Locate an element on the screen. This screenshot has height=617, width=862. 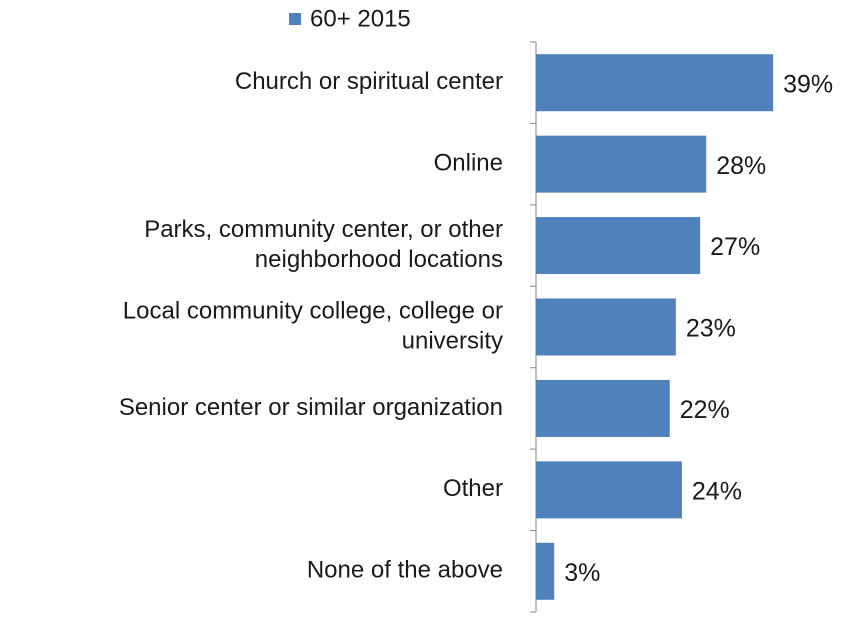
value-label: 39% is located at coordinates (808, 84).